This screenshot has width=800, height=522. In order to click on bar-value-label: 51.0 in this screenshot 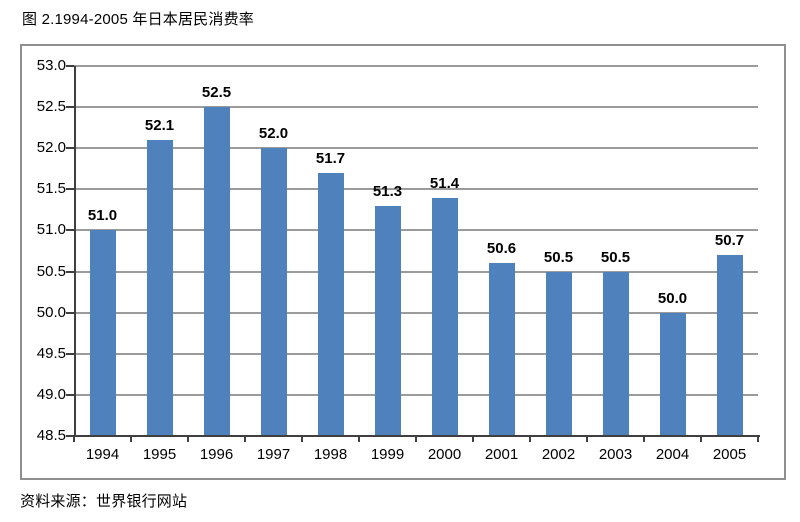, I will do `click(102, 216)`.